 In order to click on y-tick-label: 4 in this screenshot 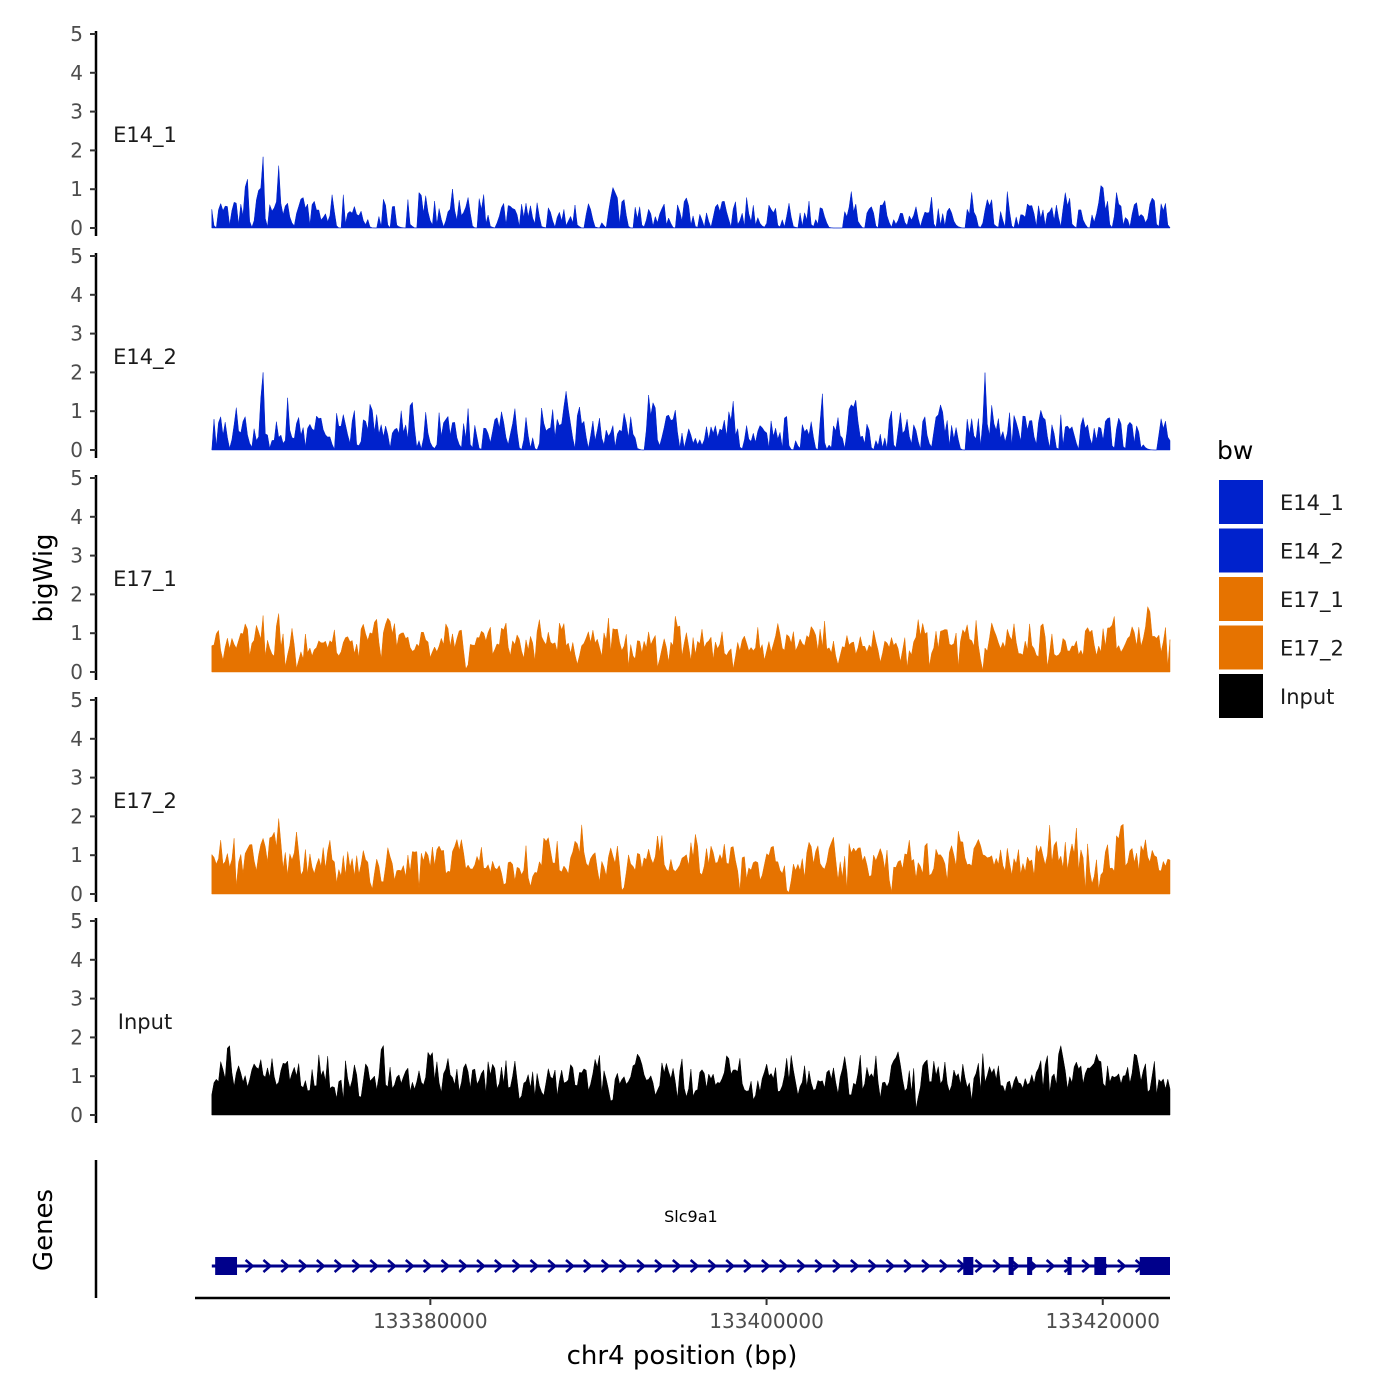, I will do `click(76, 73)`.